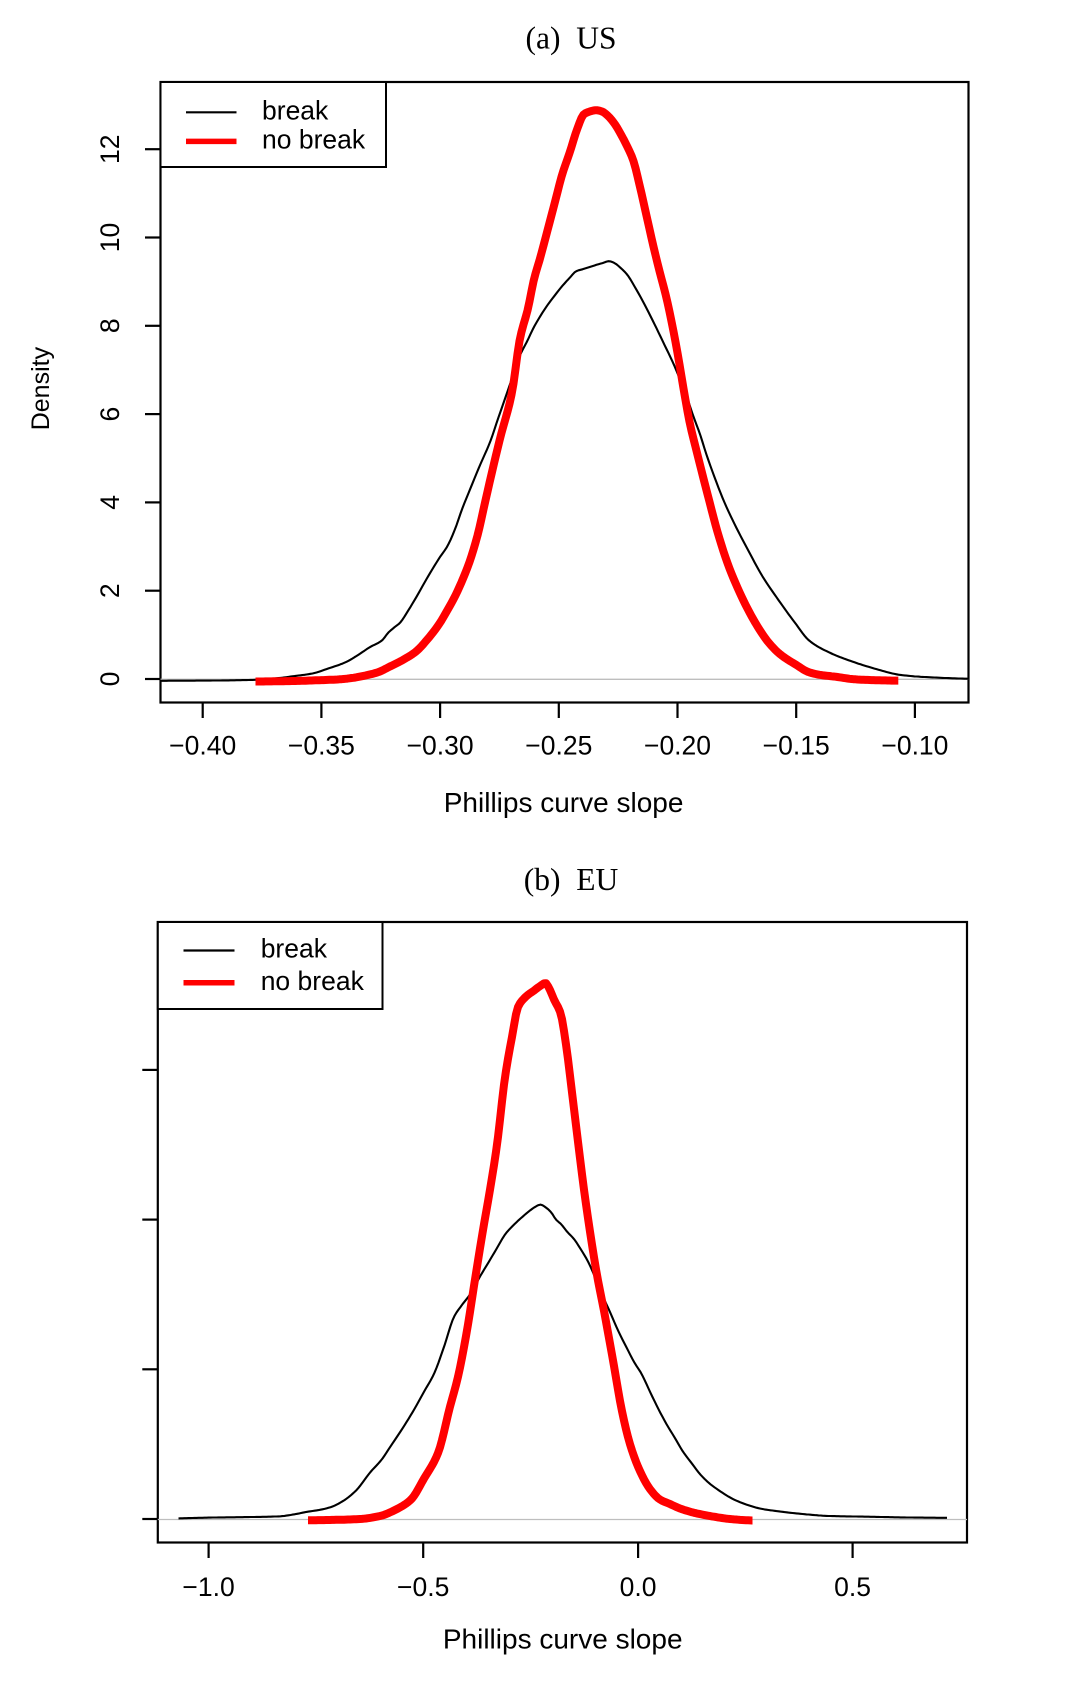 This screenshot has height=1687, width=1067. What do you see at coordinates (677, 745) in the screenshot?
I see `svg-text: −0.20` at bounding box center [677, 745].